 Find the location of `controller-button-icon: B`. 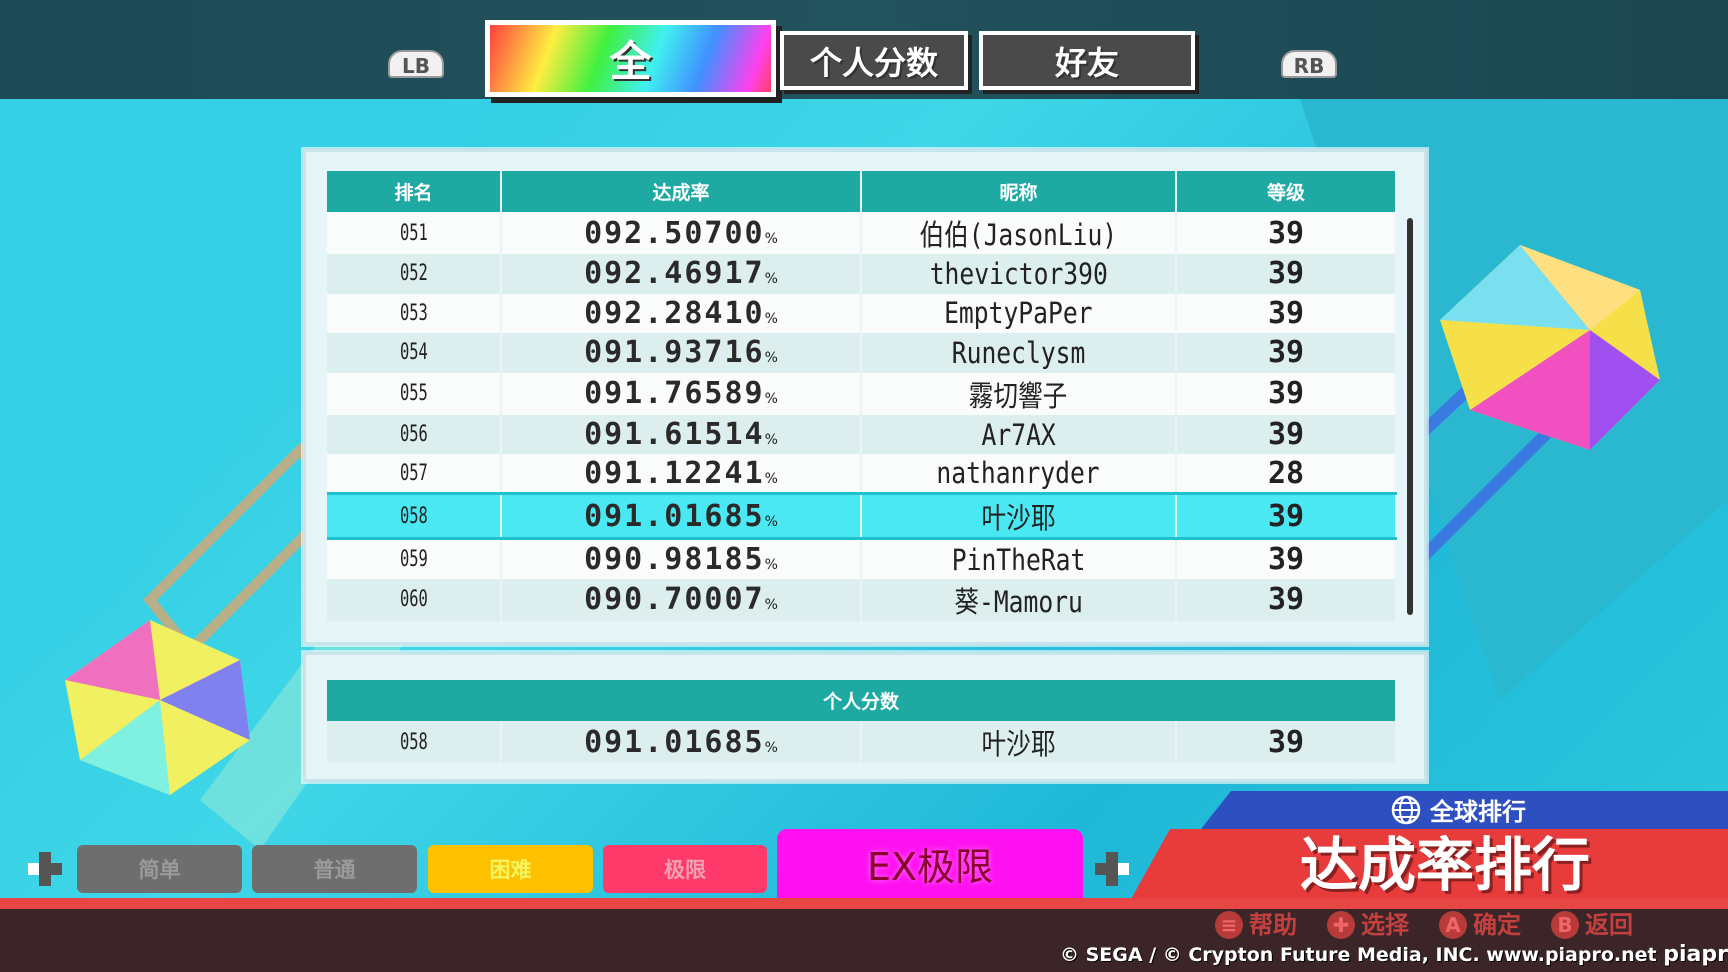

controller-button-icon: B is located at coordinates (1565, 925).